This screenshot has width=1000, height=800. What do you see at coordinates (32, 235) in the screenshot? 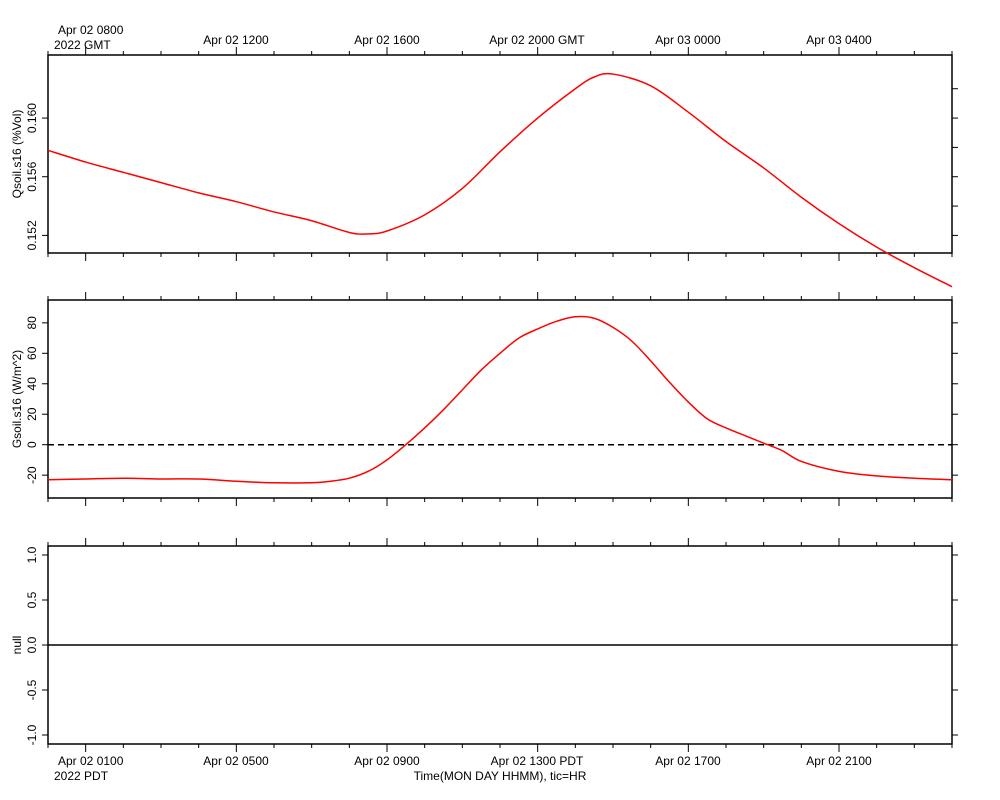
I see `y-tick-label: 0.152` at bounding box center [32, 235].